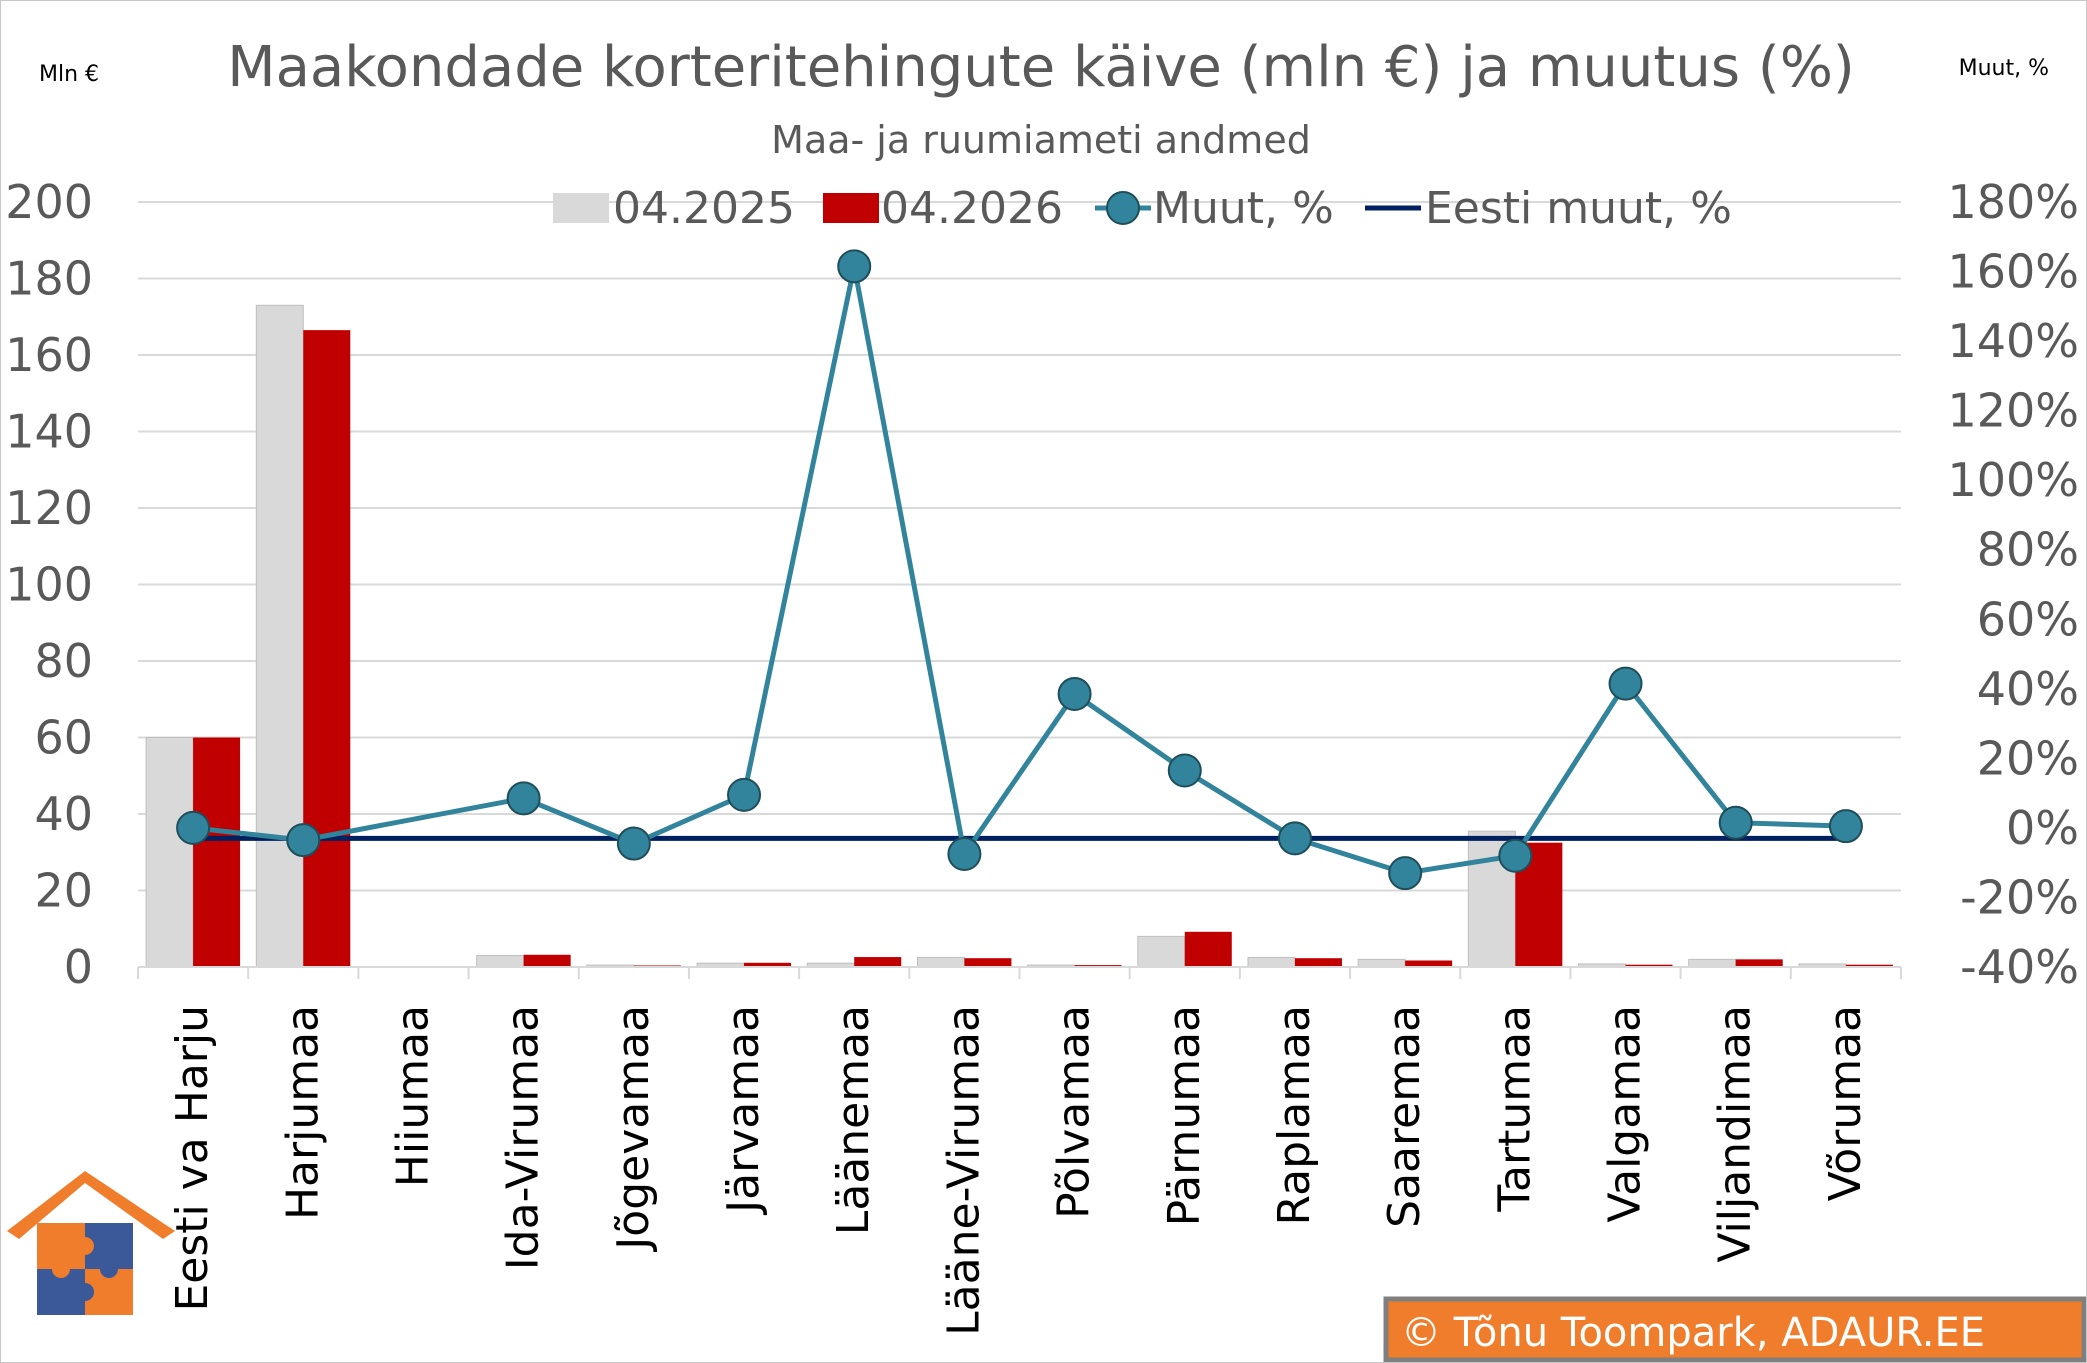  I want to click on credit-background, so click(1734, 1329).